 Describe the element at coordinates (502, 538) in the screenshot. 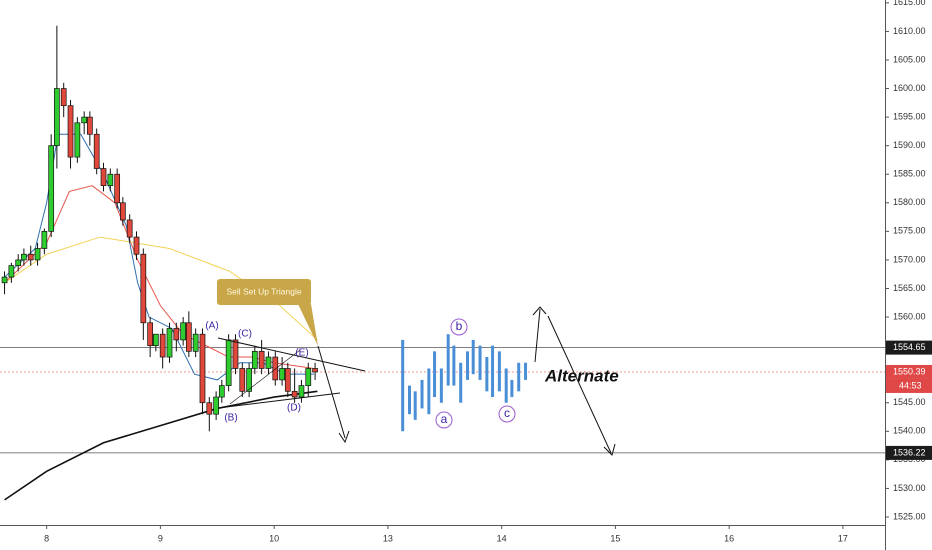

I see `x-tick-label: 14` at that location.